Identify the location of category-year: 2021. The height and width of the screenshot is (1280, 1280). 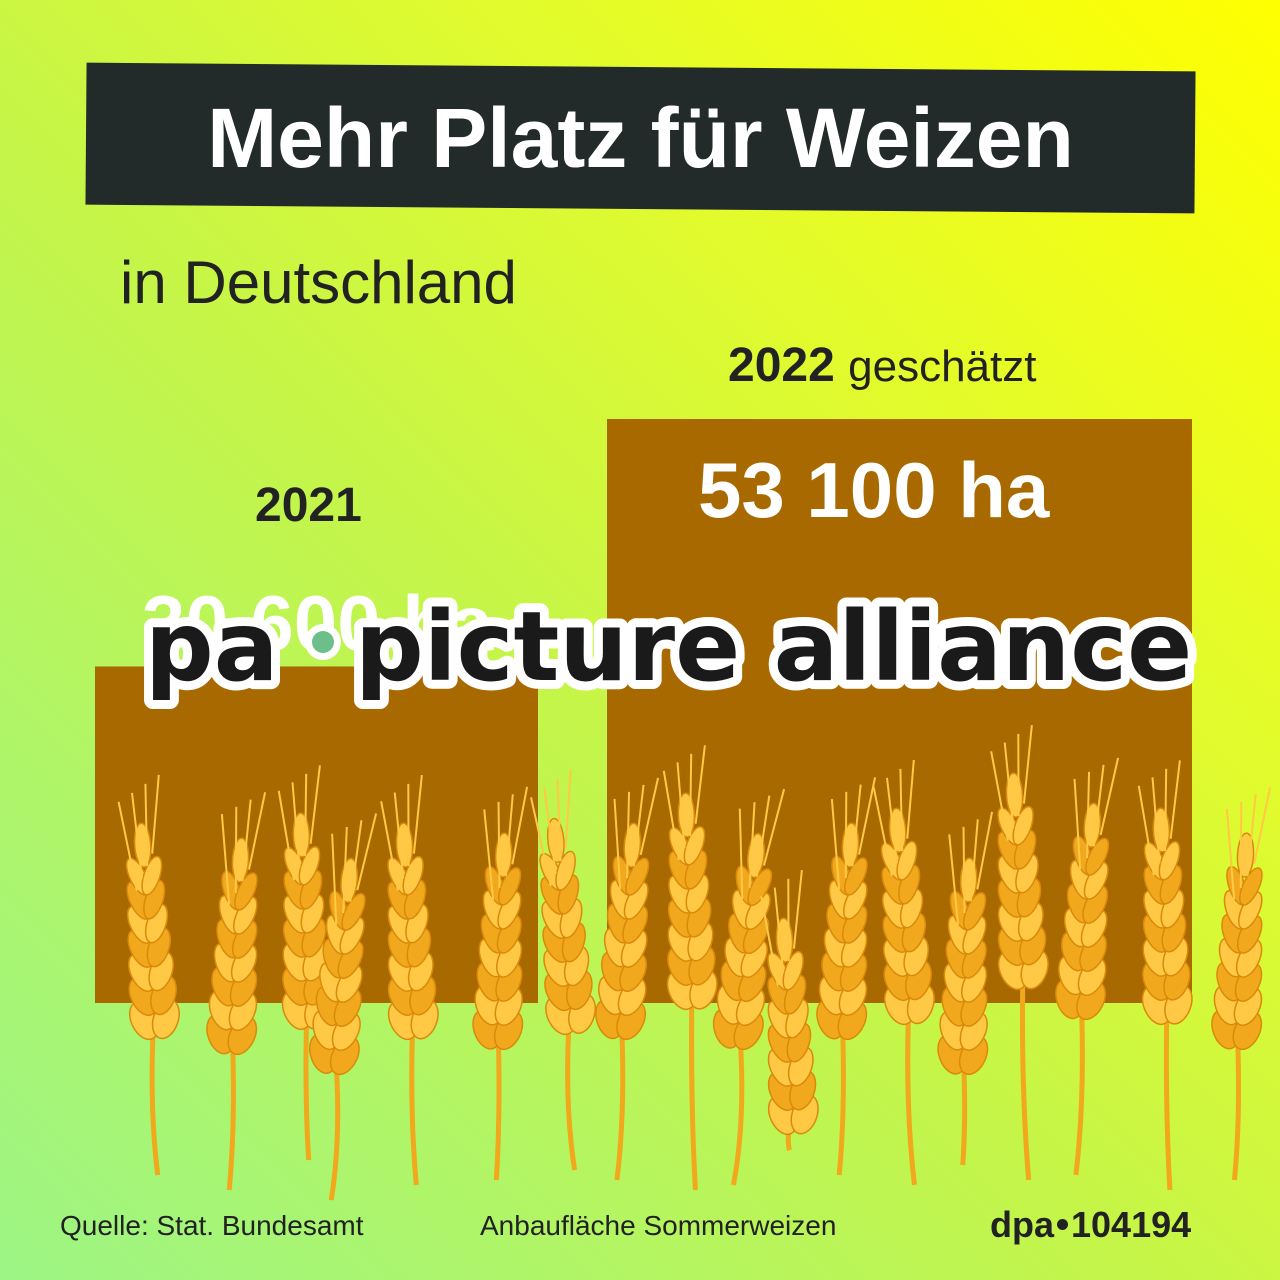
(308, 505).